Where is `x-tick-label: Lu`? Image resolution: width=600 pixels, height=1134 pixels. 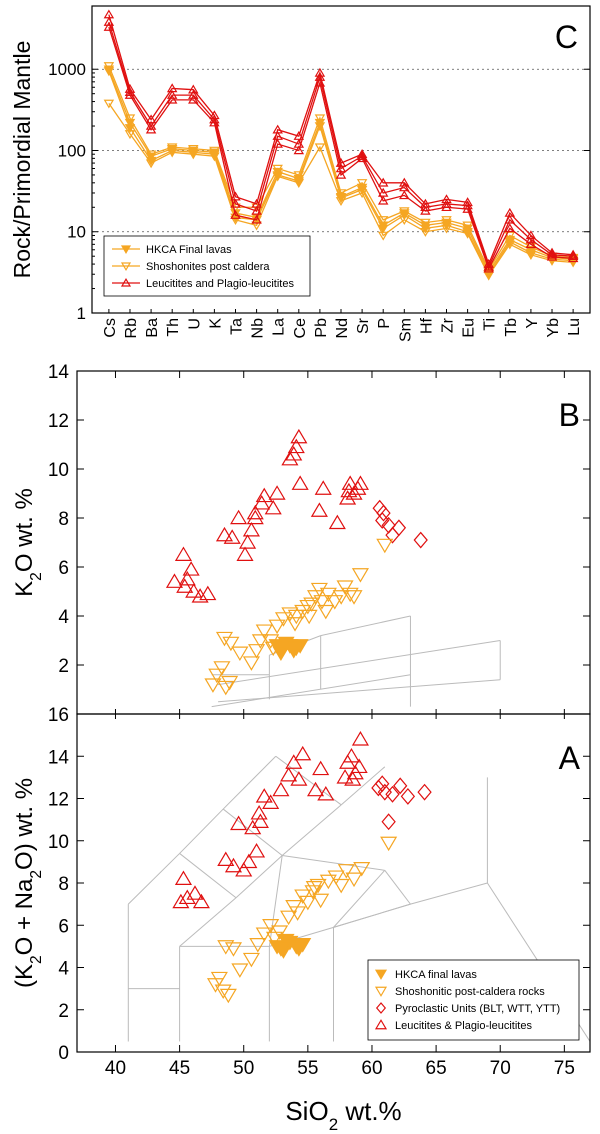 x-tick-label: Lu is located at coordinates (574, 327).